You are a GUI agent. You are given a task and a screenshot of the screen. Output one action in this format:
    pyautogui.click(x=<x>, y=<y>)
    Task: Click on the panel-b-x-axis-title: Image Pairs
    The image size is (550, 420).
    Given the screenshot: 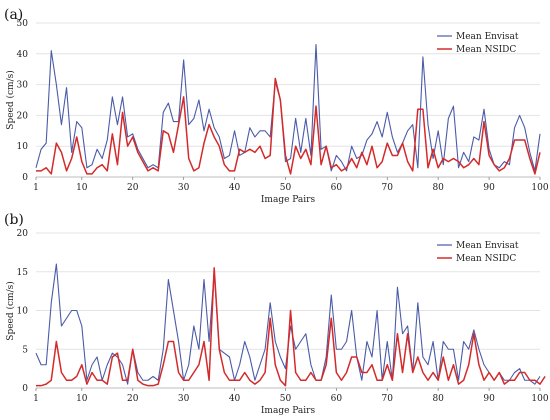 What is the action you would take?
    pyautogui.click(x=288, y=411)
    